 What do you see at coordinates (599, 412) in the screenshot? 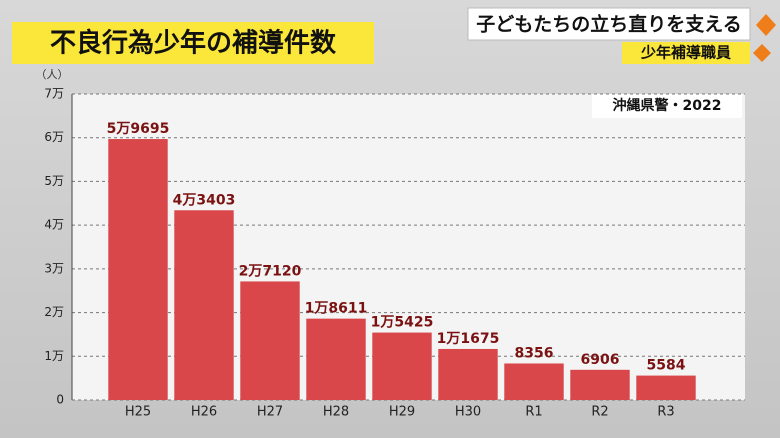
I see `x-tick-label: R2` at bounding box center [599, 412].